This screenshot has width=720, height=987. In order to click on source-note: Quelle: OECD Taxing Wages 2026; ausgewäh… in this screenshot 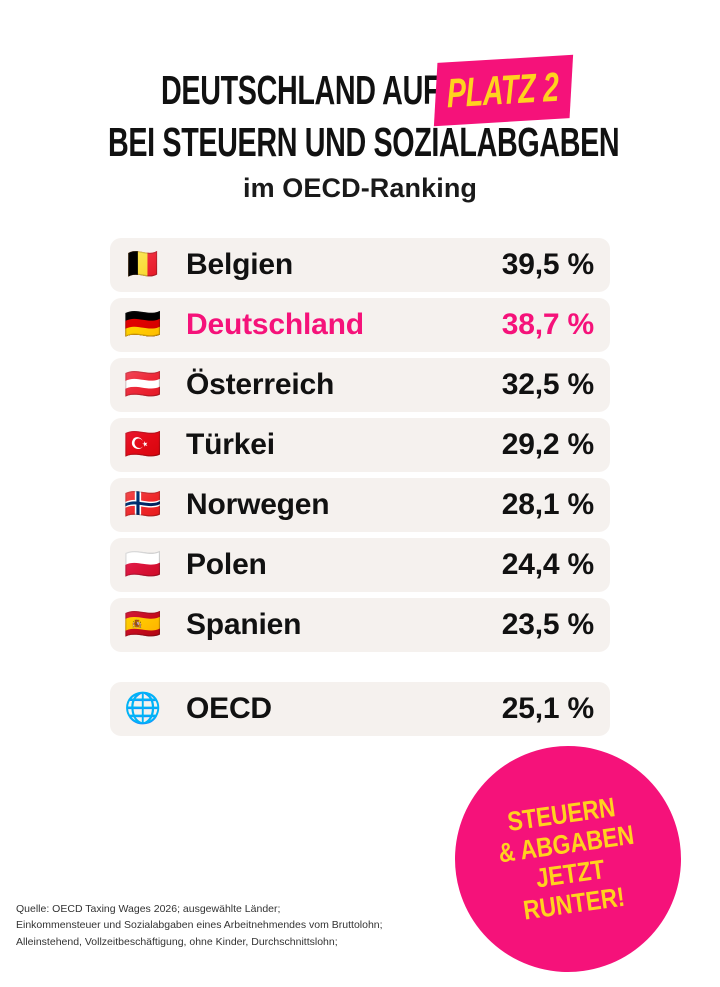, I will do `click(251, 925)`.